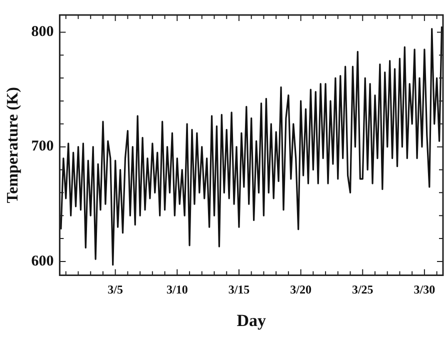 This screenshot has height=340, width=448. I want to click on y-tick-label: 800, so click(42, 32).